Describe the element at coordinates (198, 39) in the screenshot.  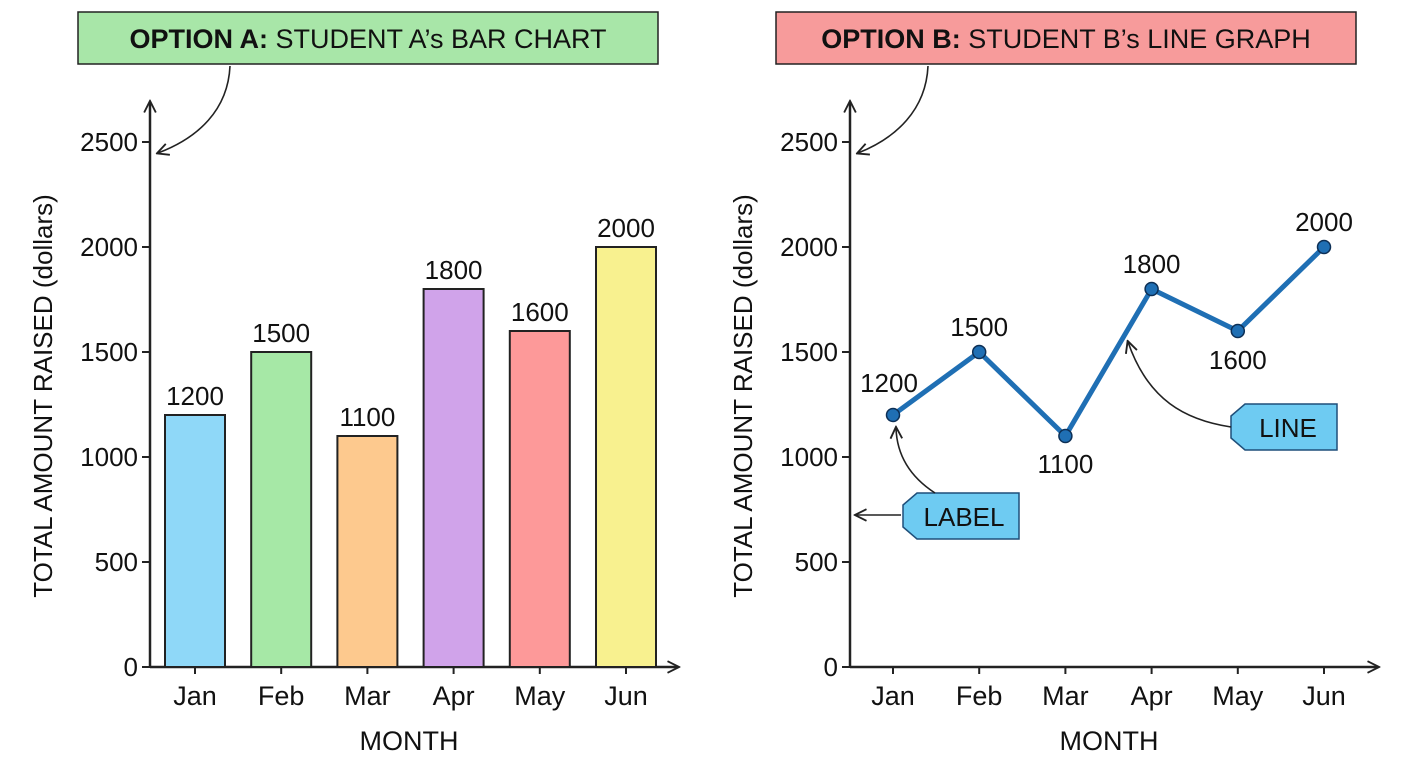
I see `chart-title-prefix: OPTION A:` at that location.